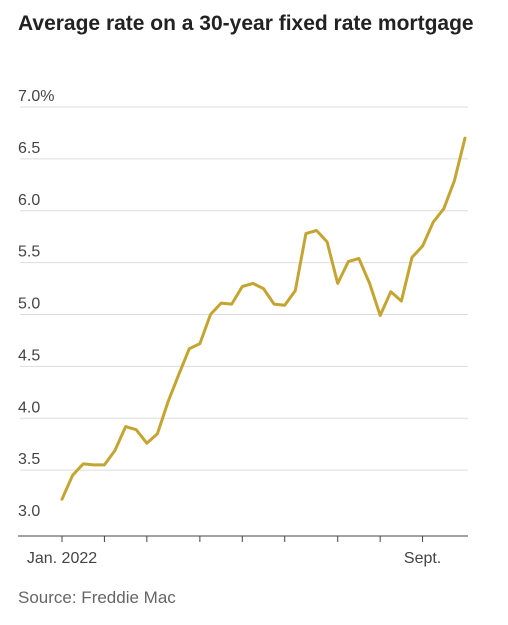  What do you see at coordinates (62, 558) in the screenshot?
I see `x-tick-label: Jan. 2022` at bounding box center [62, 558].